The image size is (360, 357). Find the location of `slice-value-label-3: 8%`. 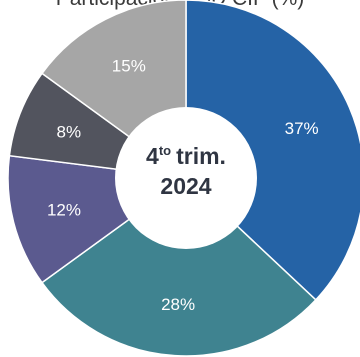

slice-value-label-3: 8% is located at coordinates (69, 132).